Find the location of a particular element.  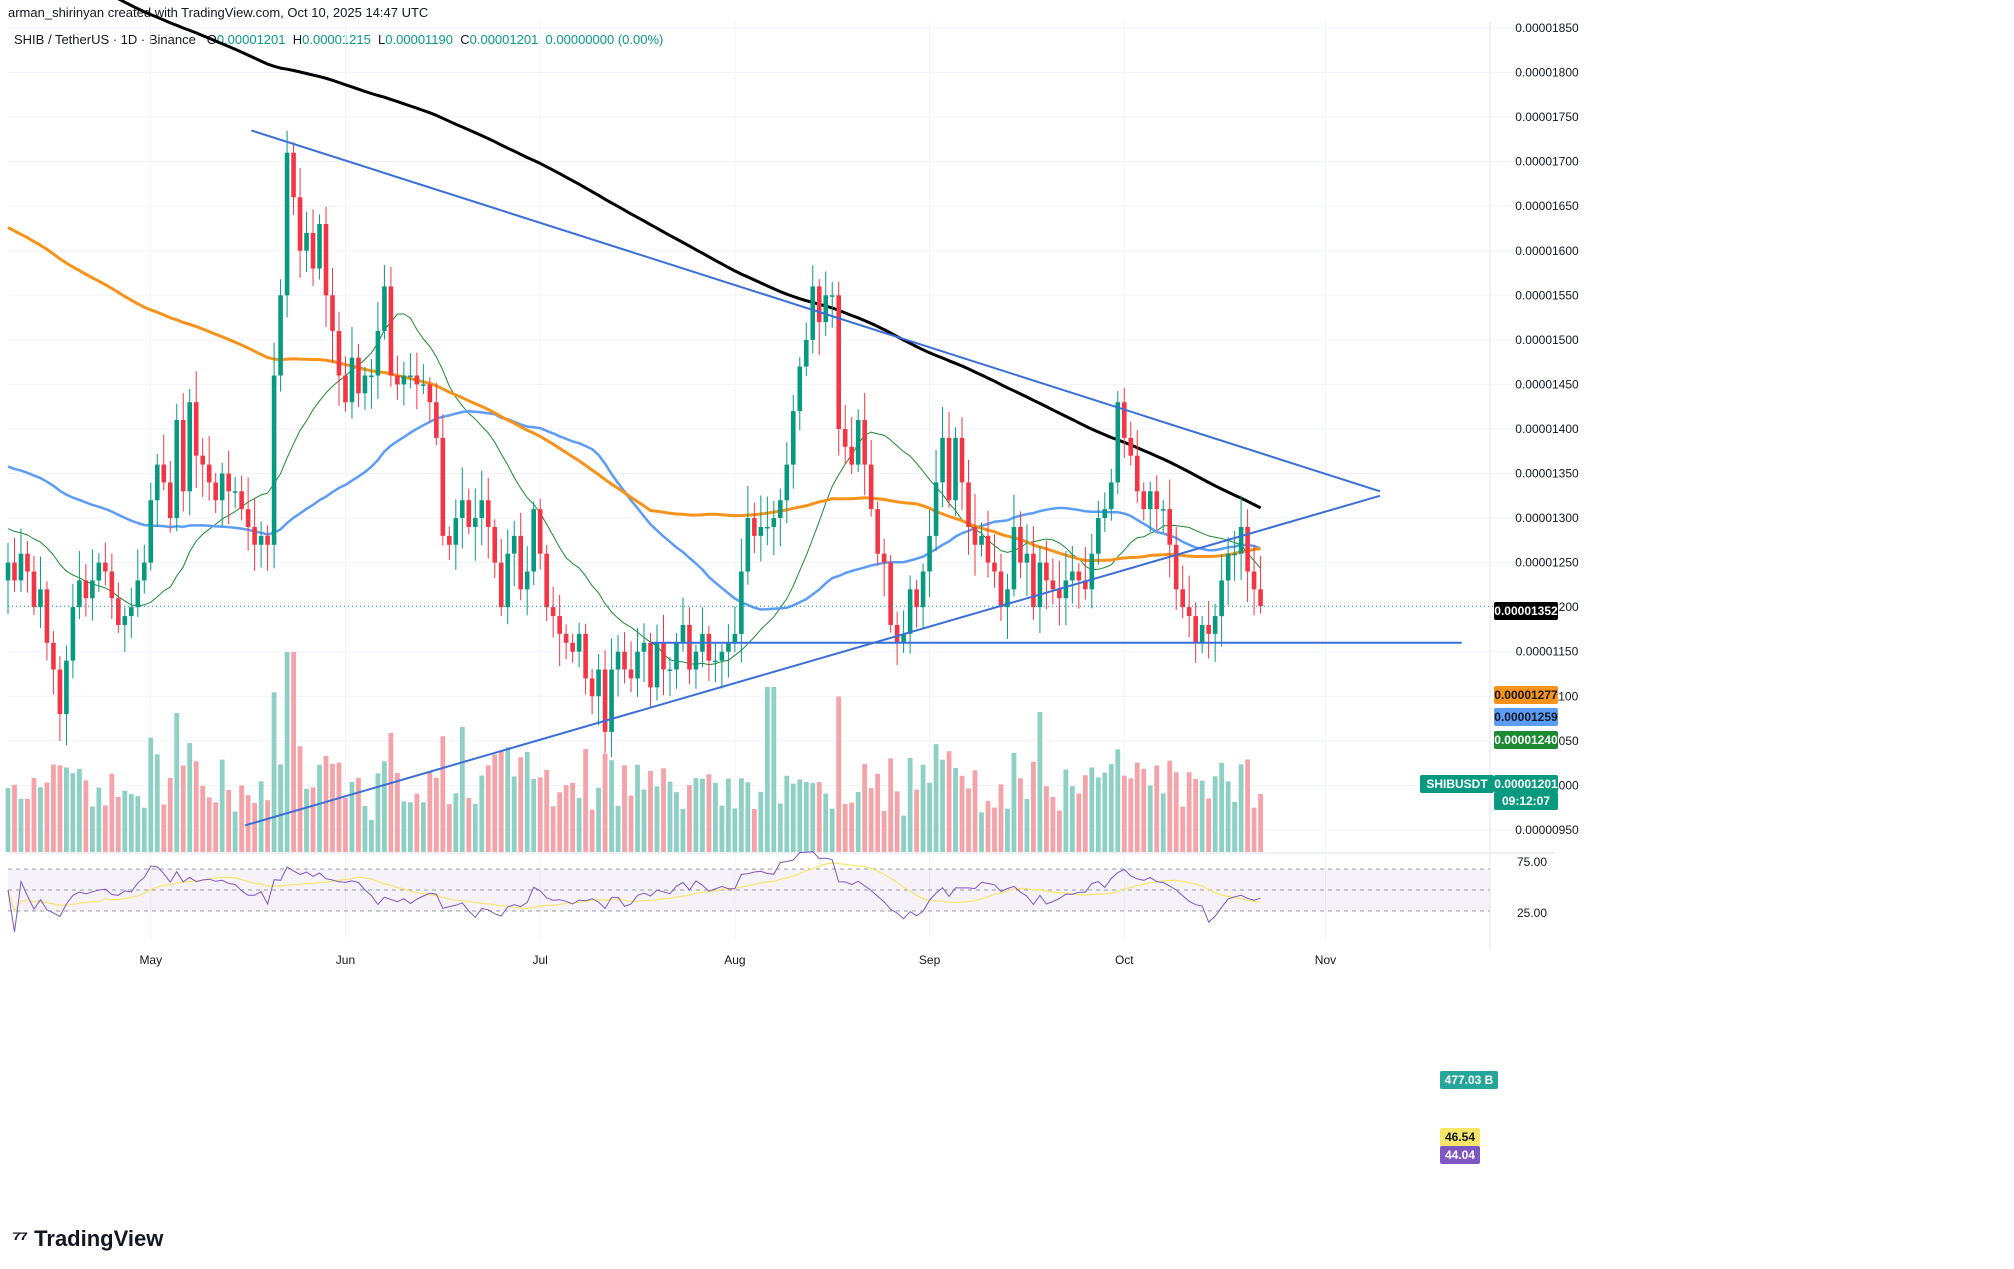

tradingview-logo-text: TradingView is located at coordinates (99, 1238).